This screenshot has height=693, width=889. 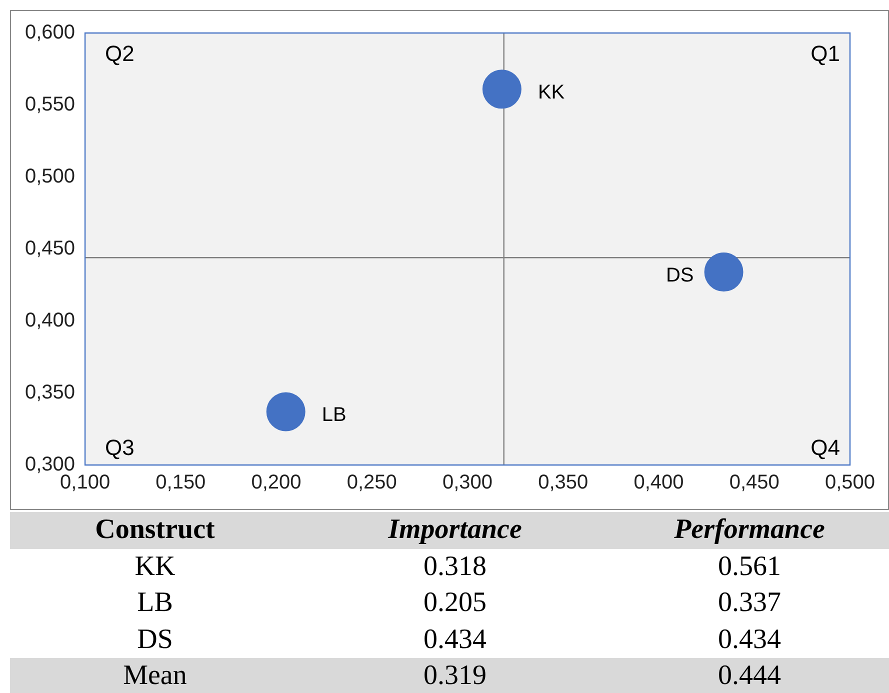 What do you see at coordinates (680, 275) in the screenshot?
I see `series-label: DS` at bounding box center [680, 275].